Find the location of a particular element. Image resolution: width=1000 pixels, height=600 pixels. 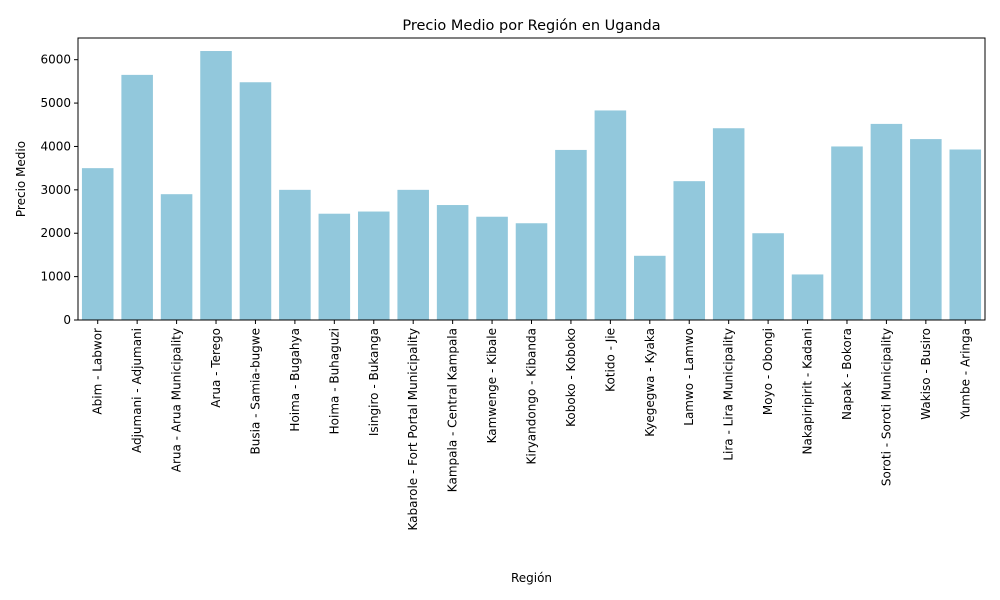

x-tick-label: Kamwenge - Kibale is located at coordinates (492, 385).